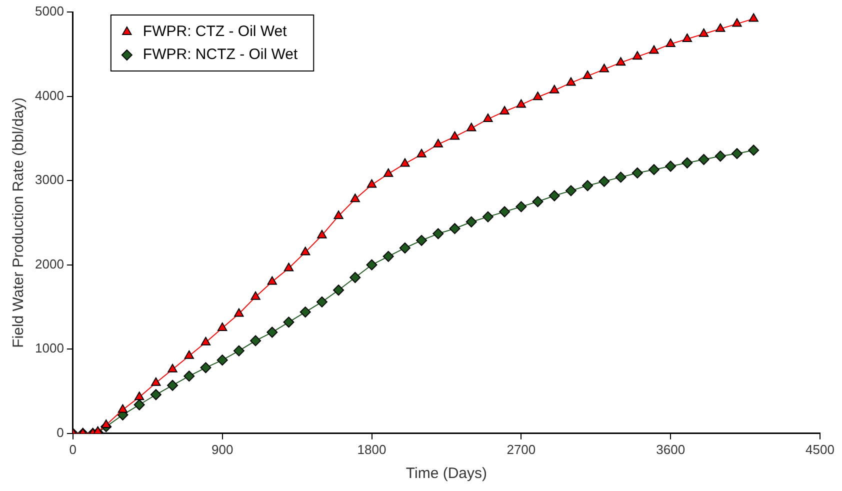 The width and height of the screenshot is (842, 491). I want to click on y-tick-label: 3000, so click(49, 180).